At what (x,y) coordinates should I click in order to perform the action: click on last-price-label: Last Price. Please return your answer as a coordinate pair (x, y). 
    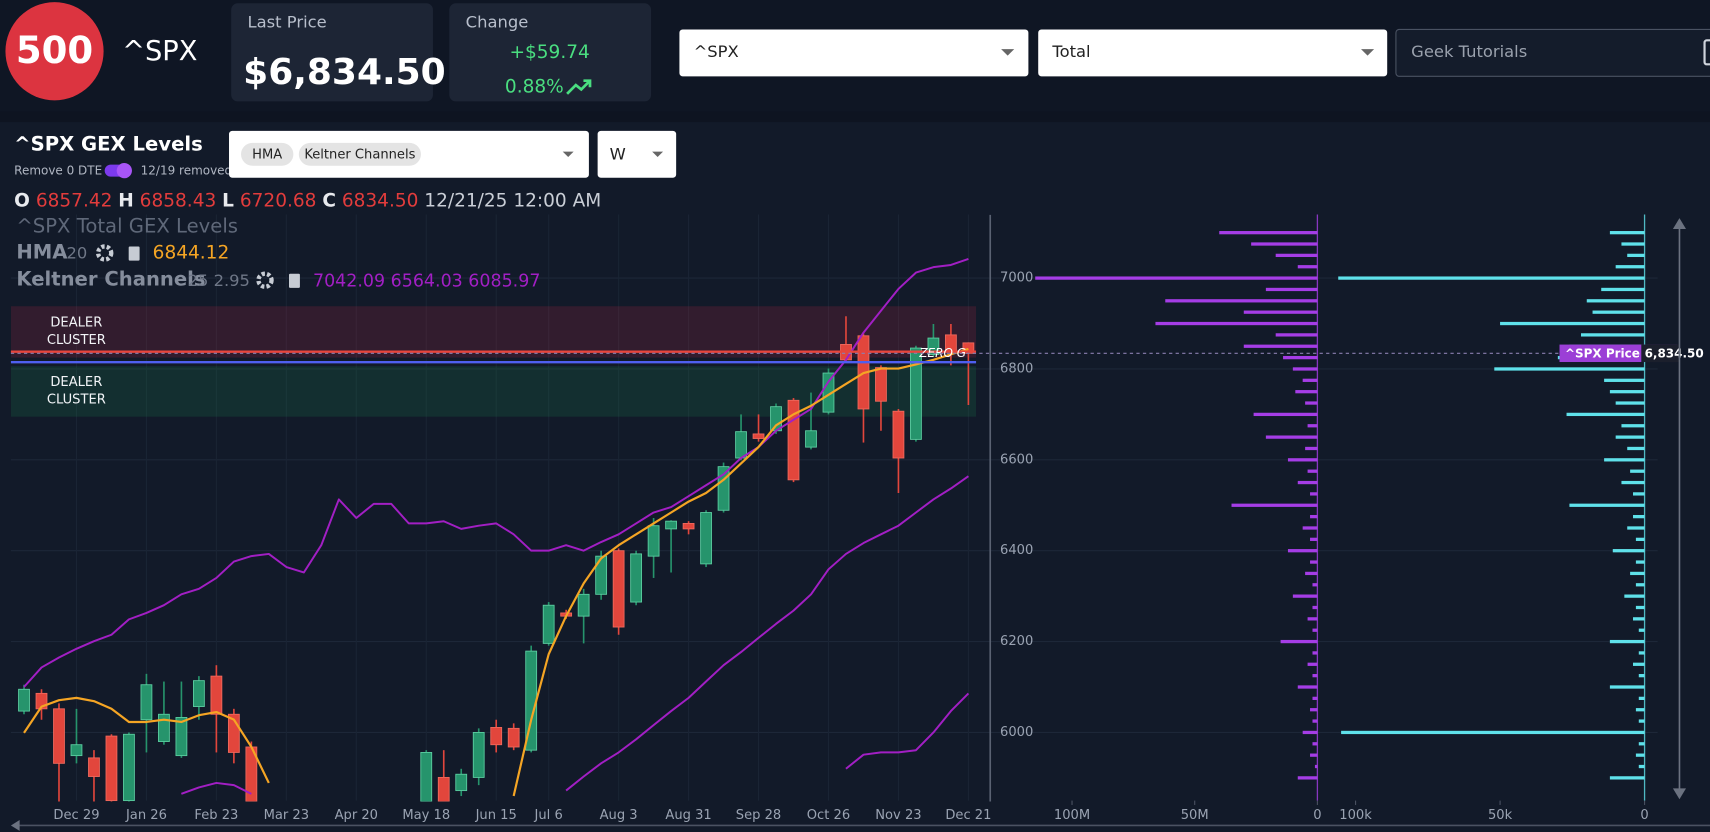
    Looking at the image, I should click on (287, 21).